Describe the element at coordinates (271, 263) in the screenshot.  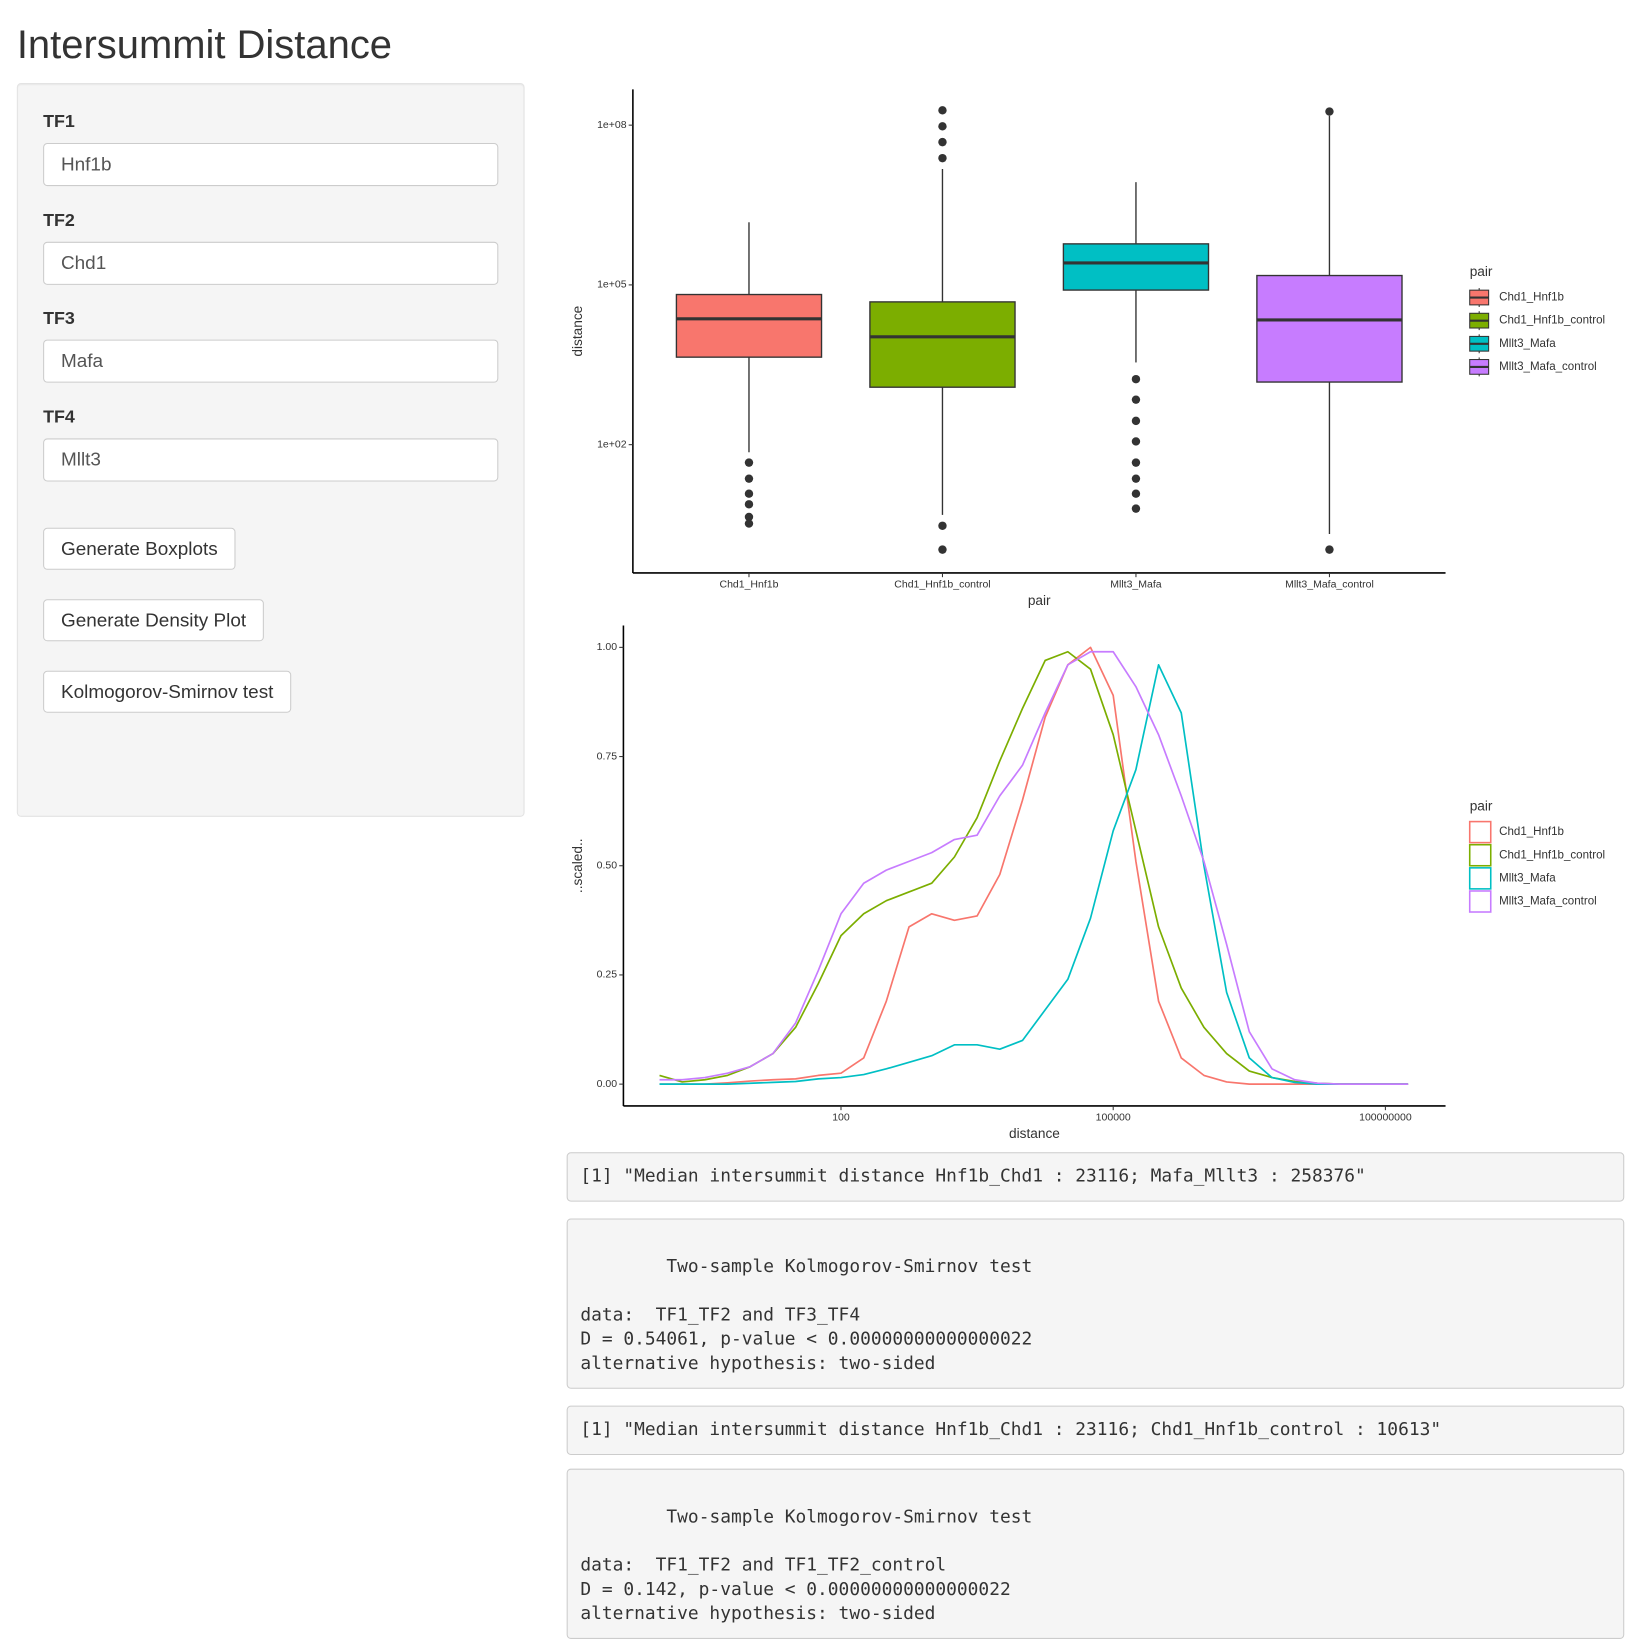
I see `text-input: Chd1` at that location.